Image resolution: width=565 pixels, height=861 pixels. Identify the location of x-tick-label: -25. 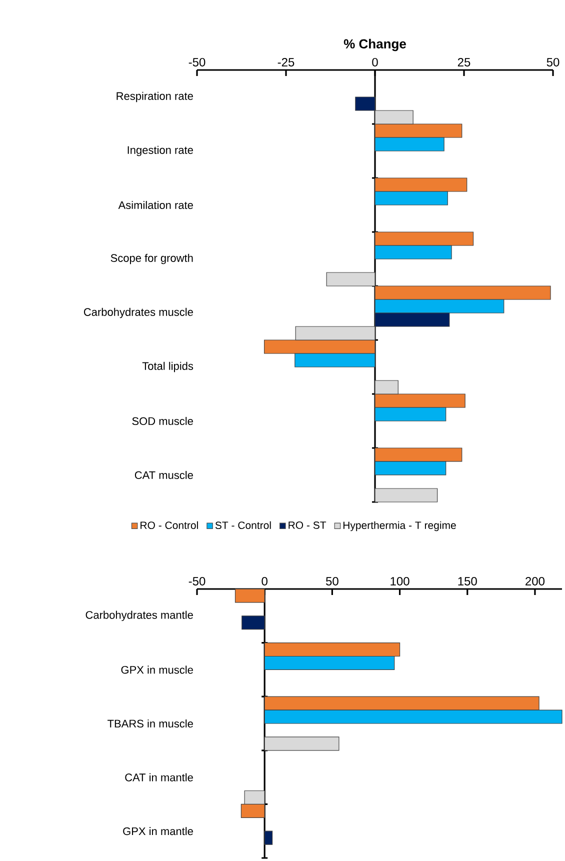
(286, 62).